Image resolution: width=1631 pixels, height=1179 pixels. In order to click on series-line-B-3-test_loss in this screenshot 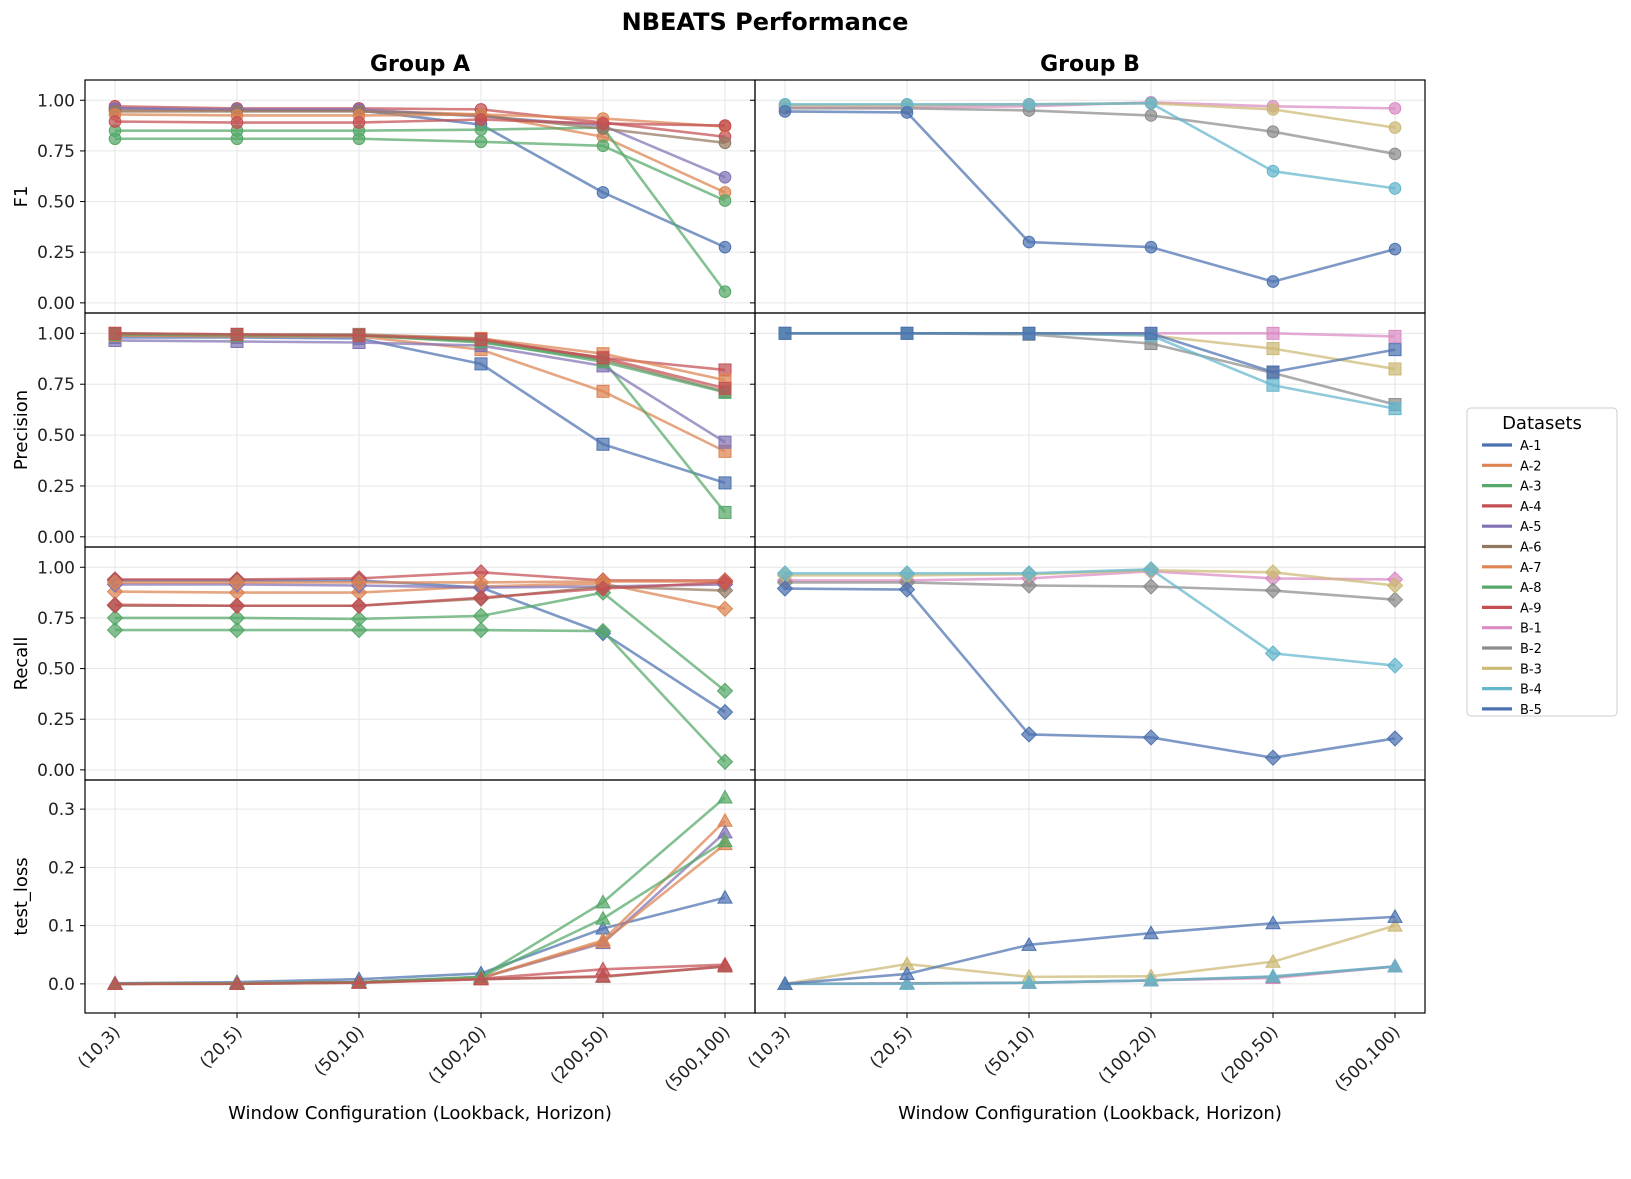, I will do `click(1090, 955)`.